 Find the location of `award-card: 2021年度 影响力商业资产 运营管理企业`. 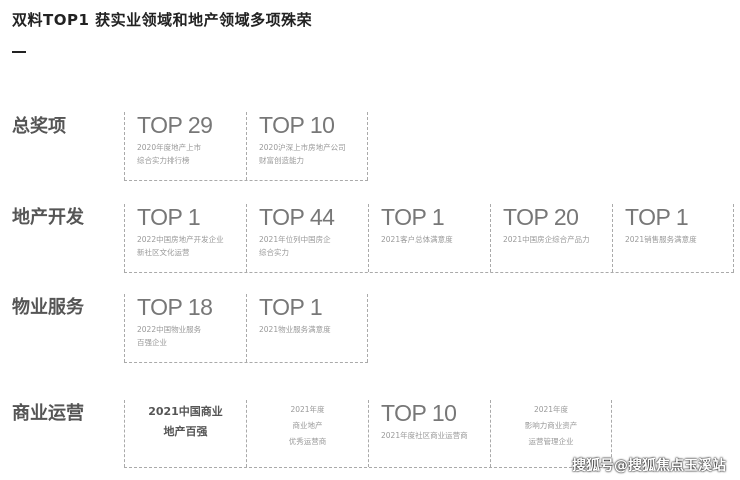

award-card: 2021年度 影响力商业资产 运营管理企业 is located at coordinates (551, 433).